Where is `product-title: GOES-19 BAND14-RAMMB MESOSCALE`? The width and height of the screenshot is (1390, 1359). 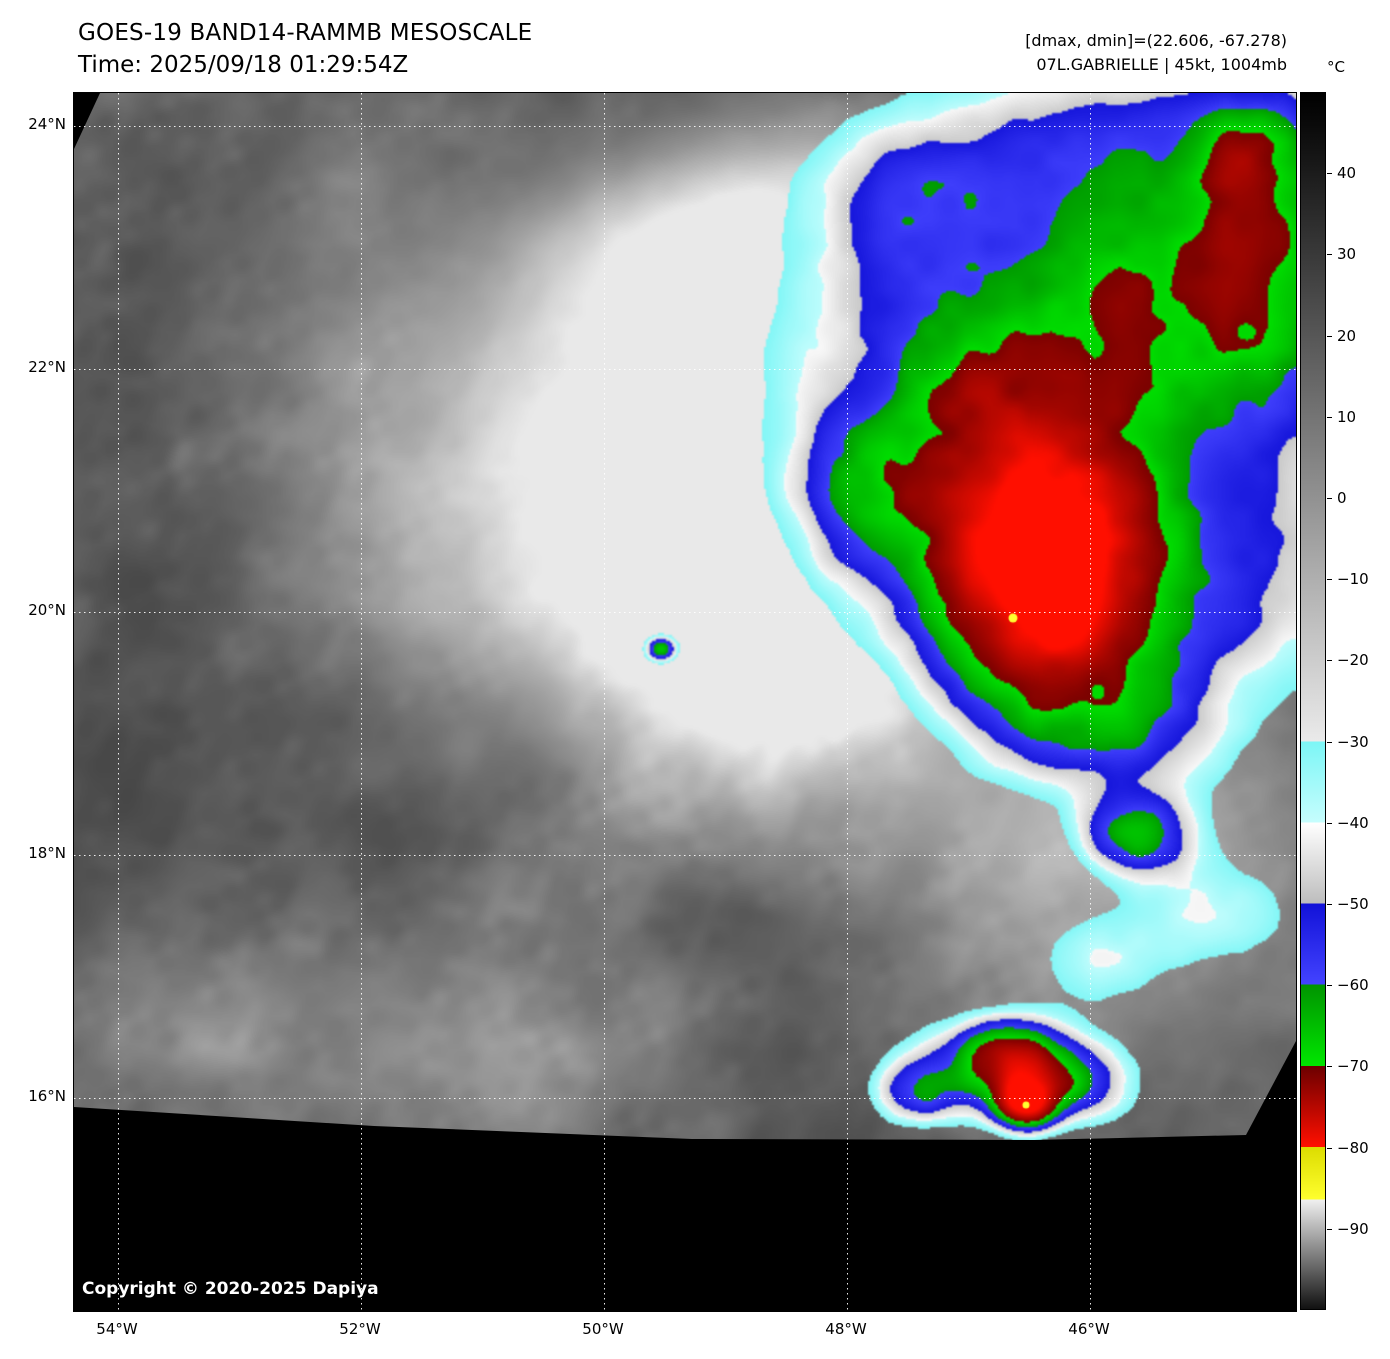 product-title: GOES-19 BAND14-RAMMB MESOSCALE is located at coordinates (305, 33).